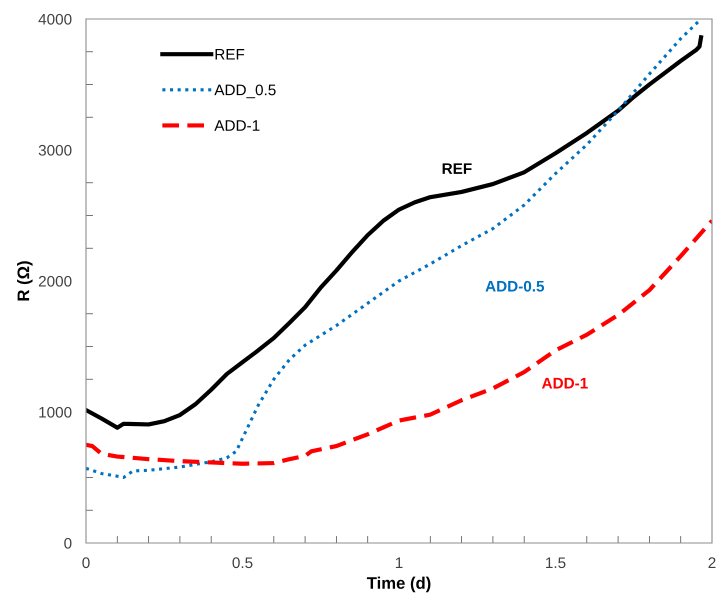  I want to click on x-tick-label: 2, so click(712, 562).